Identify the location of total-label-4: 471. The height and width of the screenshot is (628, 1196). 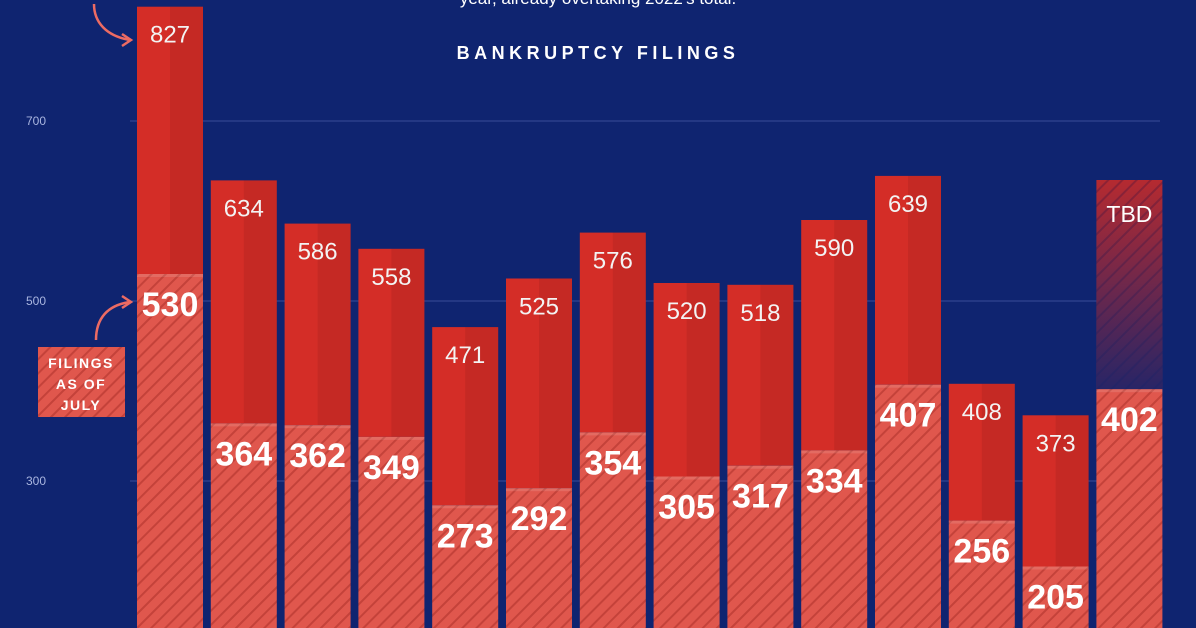
(465, 355).